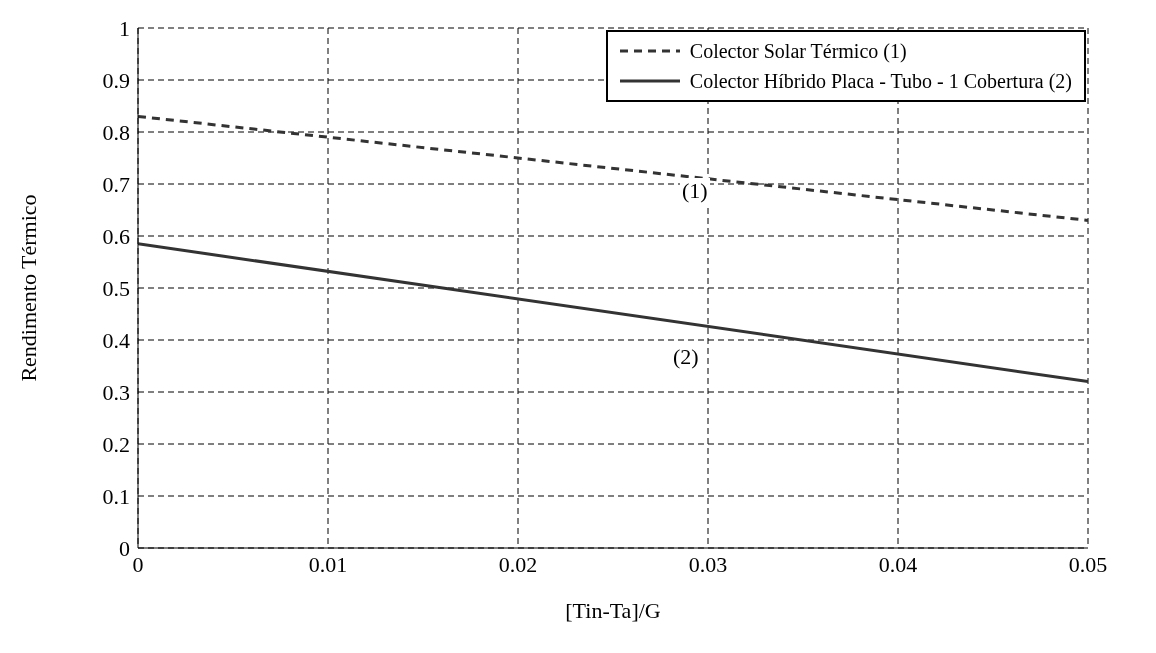 Image resolution: width=1156 pixels, height=653 pixels. I want to click on y-tick-label: 0, so click(124, 548).